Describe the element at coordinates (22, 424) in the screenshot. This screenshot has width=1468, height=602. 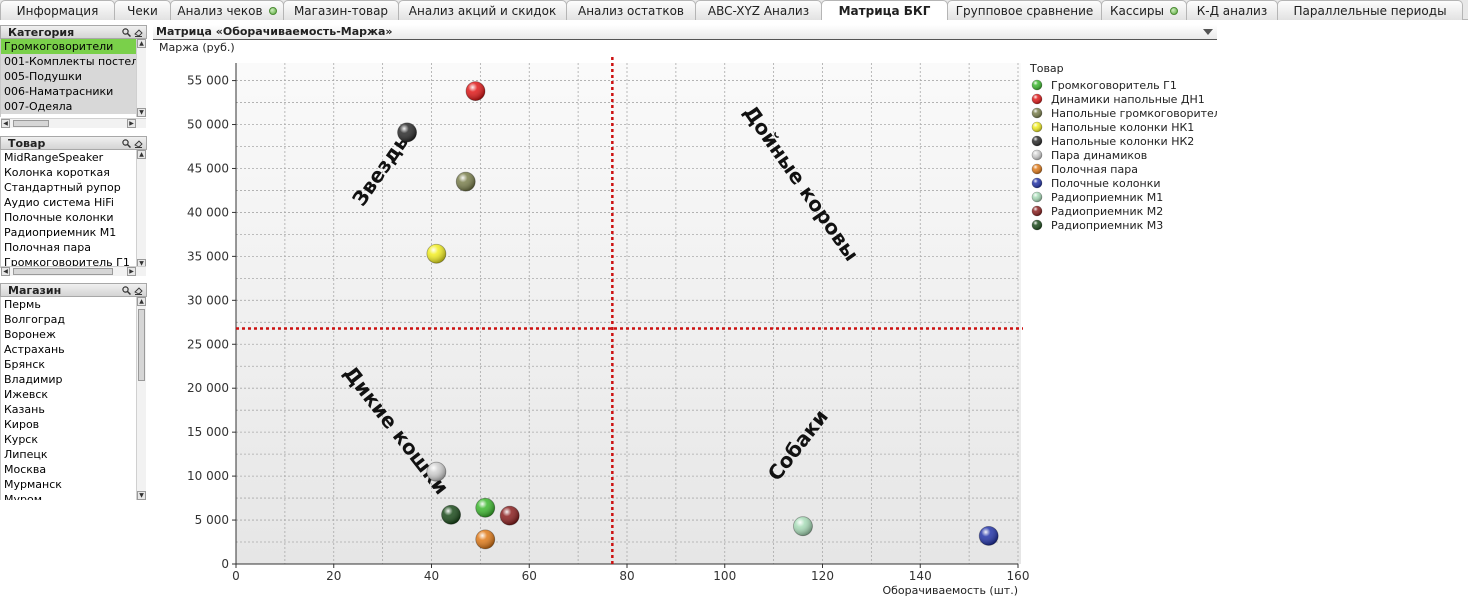
I see `list-item: Киров` at that location.